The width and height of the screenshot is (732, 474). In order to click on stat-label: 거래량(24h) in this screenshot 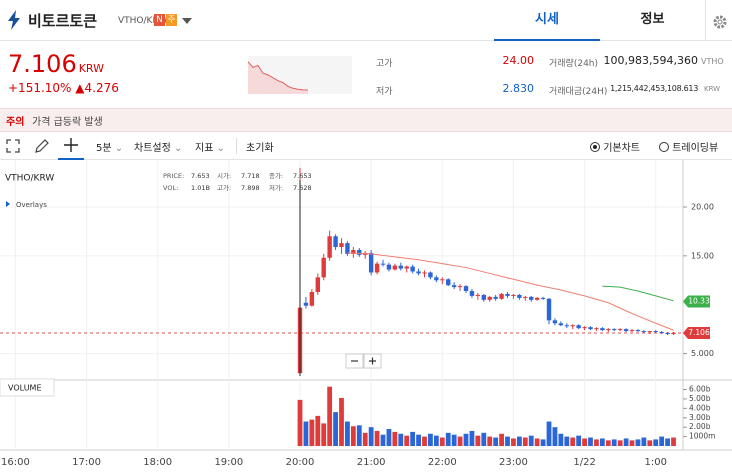, I will do `click(574, 64)`.